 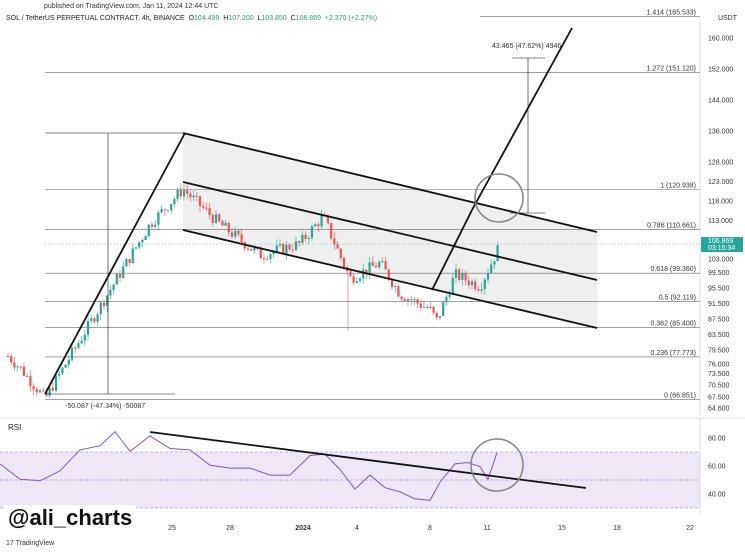 What do you see at coordinates (720, 70) in the screenshot?
I see `price-tick-1: 152.000` at bounding box center [720, 70].